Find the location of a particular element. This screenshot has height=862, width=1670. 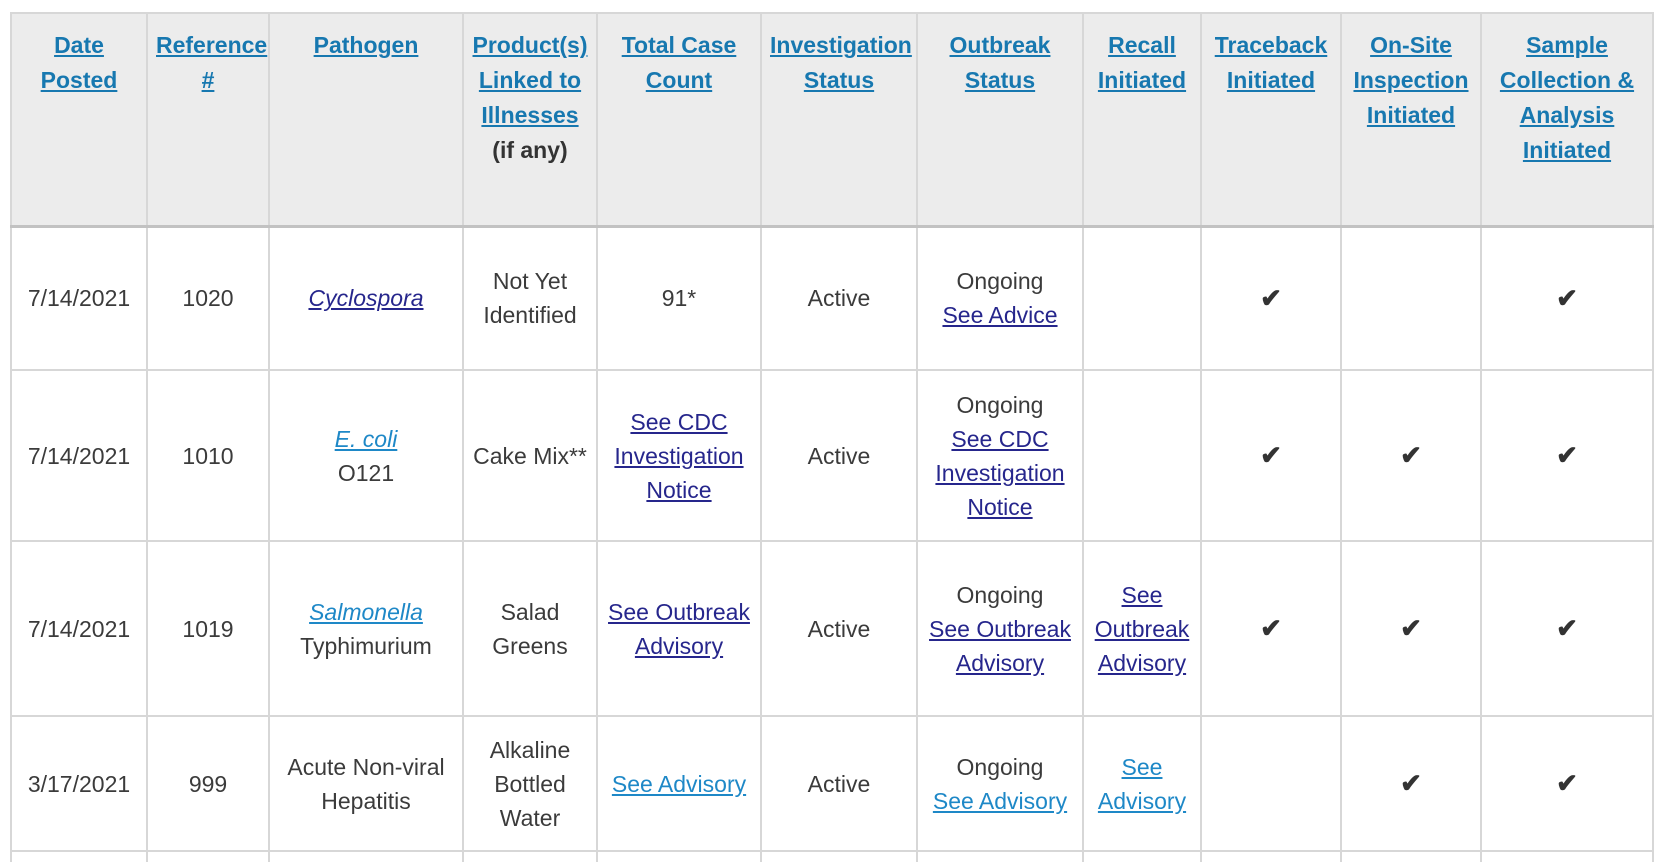

column-header-product: Product(s) Linked to Illnesses (if any) is located at coordinates (530, 120).